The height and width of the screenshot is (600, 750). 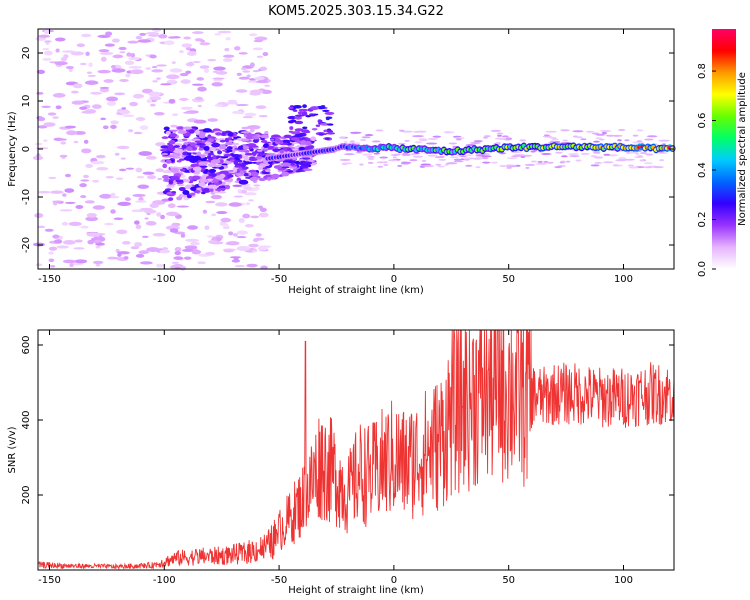 What do you see at coordinates (706, 170) in the screenshot?
I see `colorbar-ticks: 0.0 0.2 0.4 0.6 0.8` at bounding box center [706, 170].